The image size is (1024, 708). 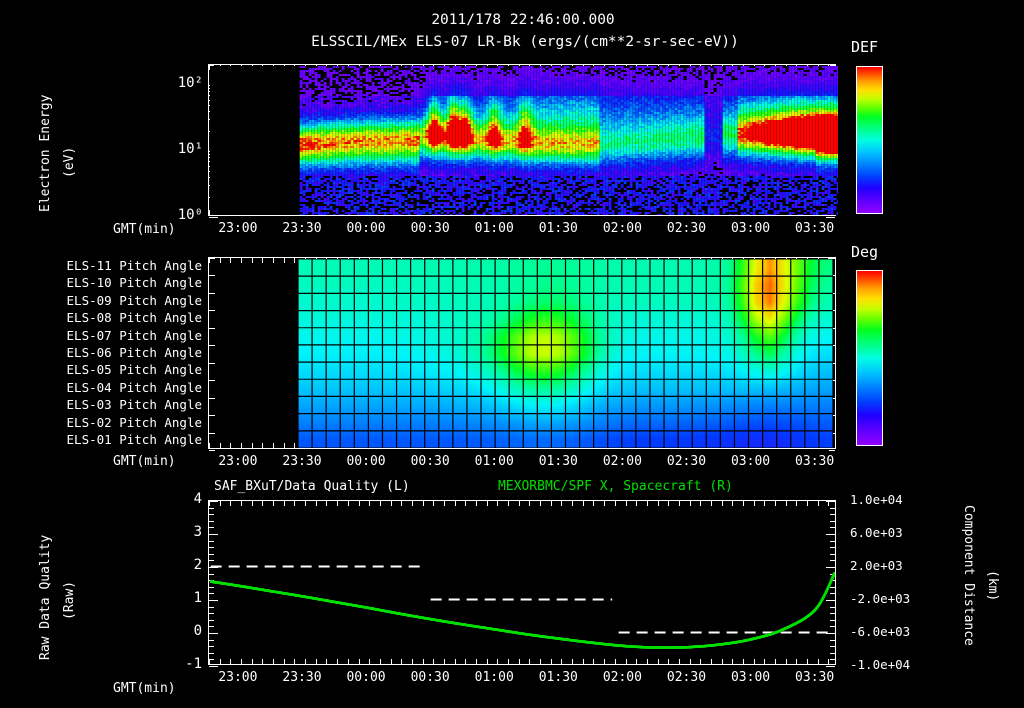 What do you see at coordinates (523, 20) in the screenshot?
I see `plot-datetime-title: 2011/178 22:46:00.000` at bounding box center [523, 20].